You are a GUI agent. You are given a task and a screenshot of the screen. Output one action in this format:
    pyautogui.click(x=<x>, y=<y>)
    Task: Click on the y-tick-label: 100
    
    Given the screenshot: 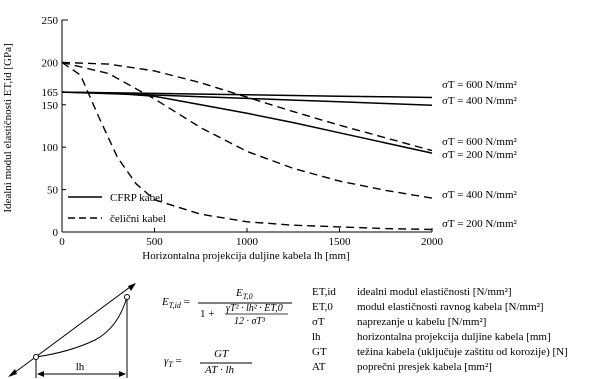 What is the action you would take?
    pyautogui.click(x=50, y=148)
    